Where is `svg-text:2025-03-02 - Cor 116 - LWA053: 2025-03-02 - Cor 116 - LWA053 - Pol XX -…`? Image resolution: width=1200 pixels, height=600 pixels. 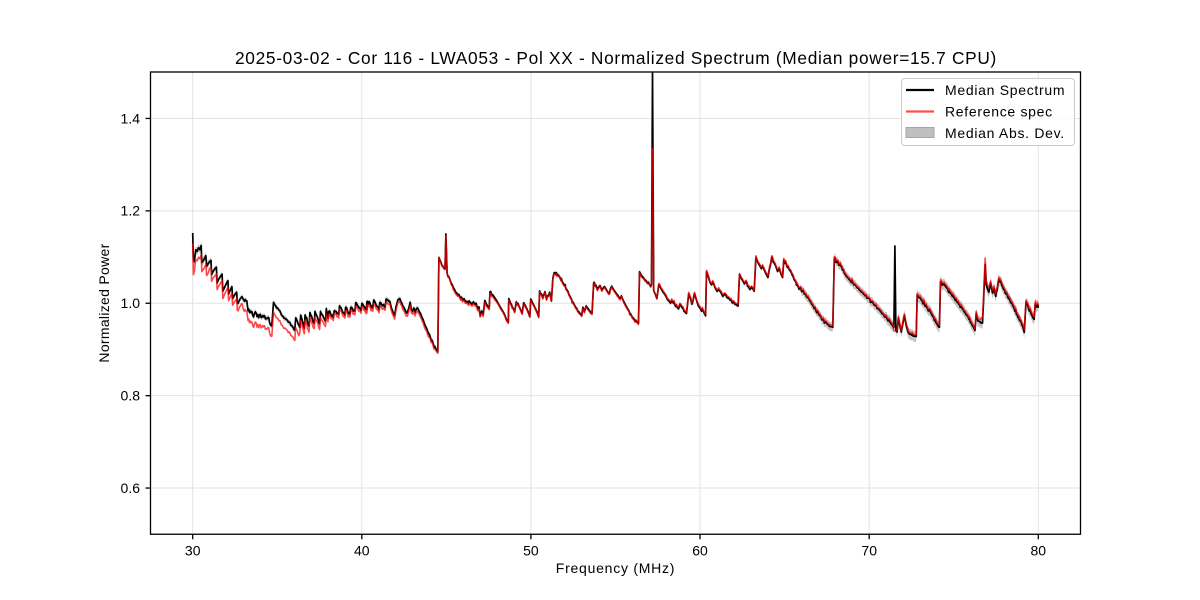 svg-text:2025-03-02 - Cor 116 - LWA053: 2025-03-02 - Cor 116 - LWA053 - Pol XX -… is located at coordinates (616, 58).